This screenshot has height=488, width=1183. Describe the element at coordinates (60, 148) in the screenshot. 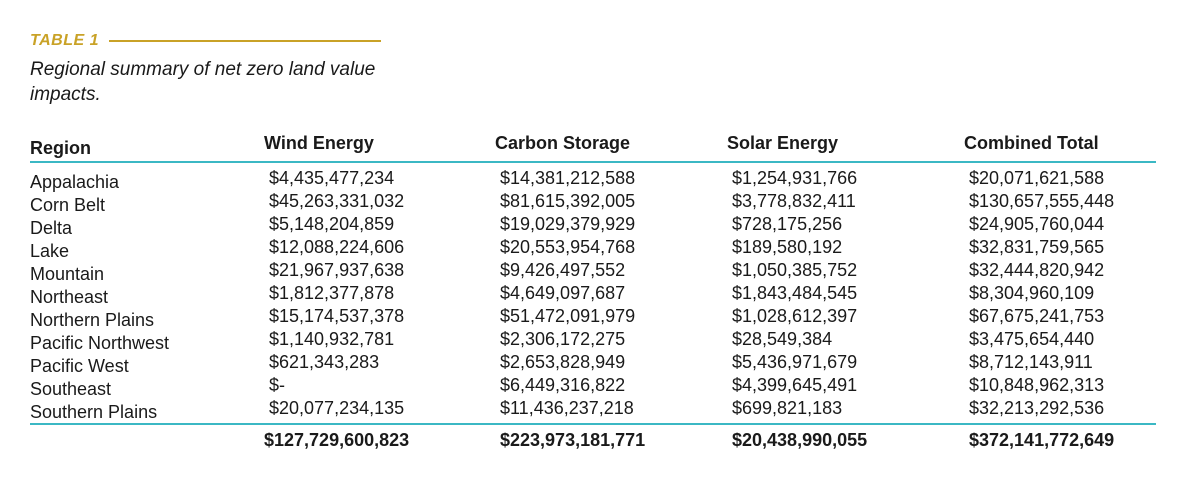

I see `header-region: Region` at that location.